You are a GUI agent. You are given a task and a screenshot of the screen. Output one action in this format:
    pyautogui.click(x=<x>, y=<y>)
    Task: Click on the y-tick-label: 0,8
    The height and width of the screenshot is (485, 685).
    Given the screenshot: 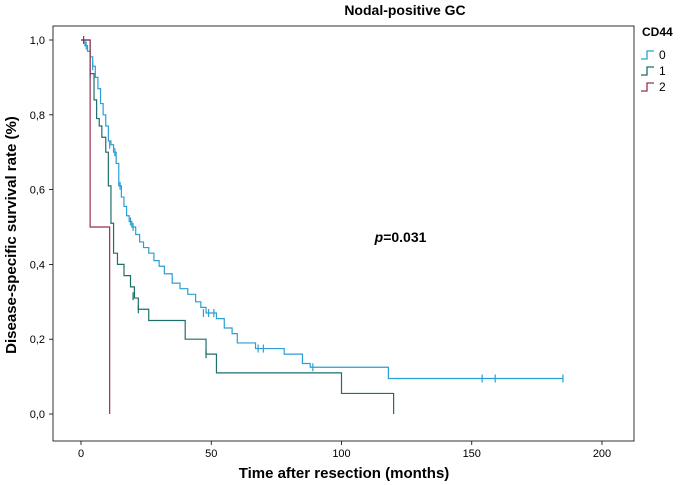 What is the action you would take?
    pyautogui.click(x=37, y=116)
    